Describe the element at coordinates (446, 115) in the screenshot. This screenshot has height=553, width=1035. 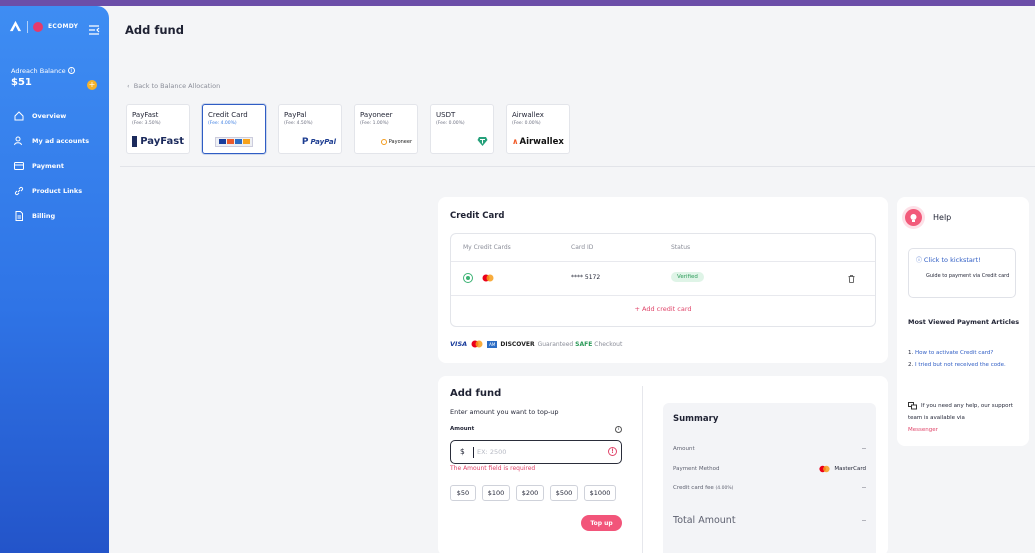
I see `method-name: USDT` at that location.